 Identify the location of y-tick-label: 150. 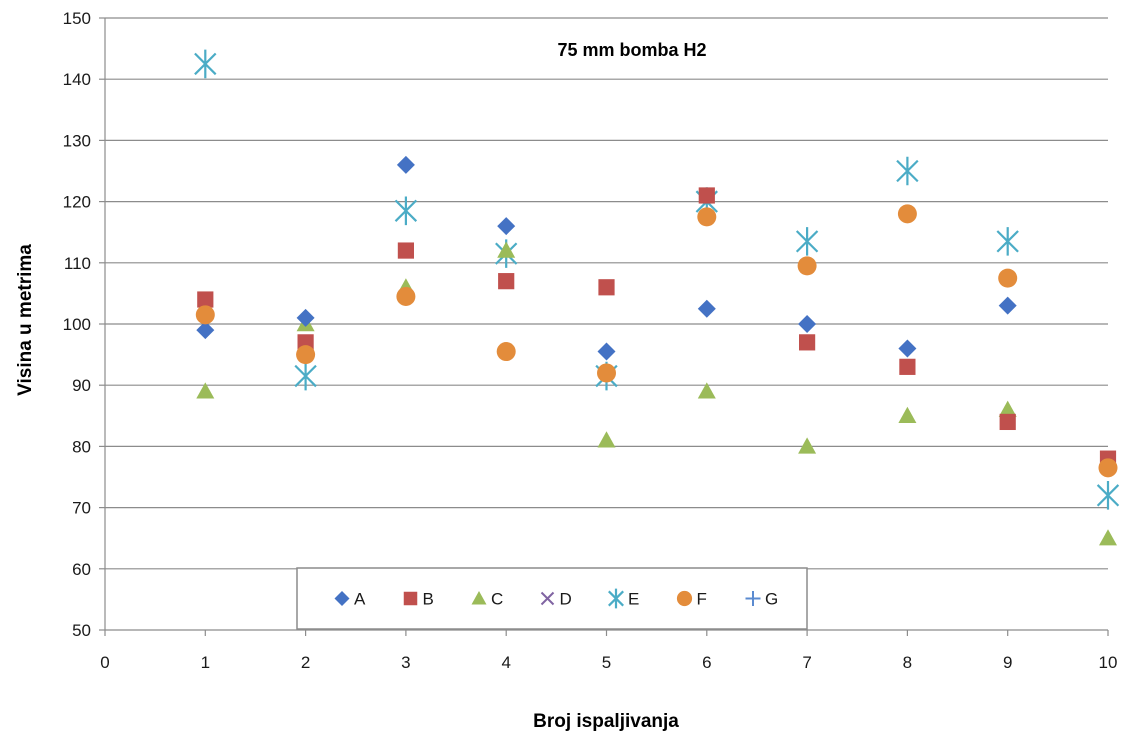
(77, 18).